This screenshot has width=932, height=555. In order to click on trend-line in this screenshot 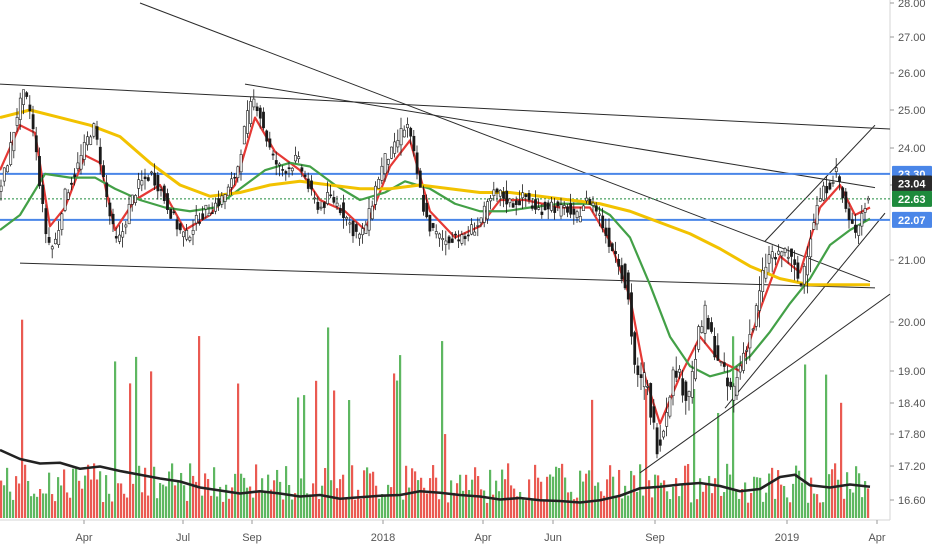, I will do `click(560, 136)`.